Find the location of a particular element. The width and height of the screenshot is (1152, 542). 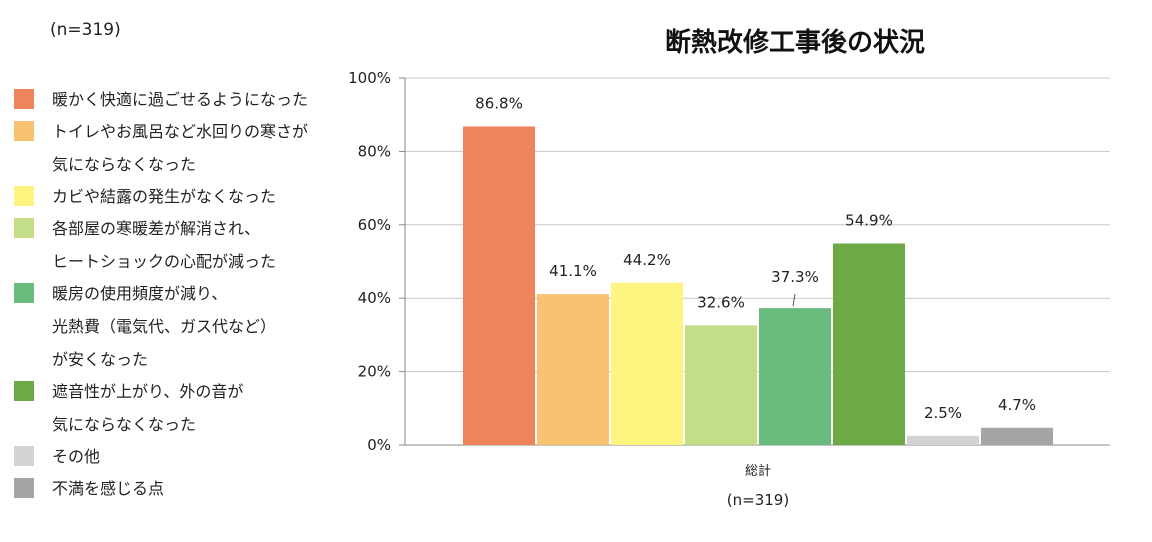

legend-item: 遮音性が上がり、外の音が 気にならなくなった is located at coordinates (174, 408).